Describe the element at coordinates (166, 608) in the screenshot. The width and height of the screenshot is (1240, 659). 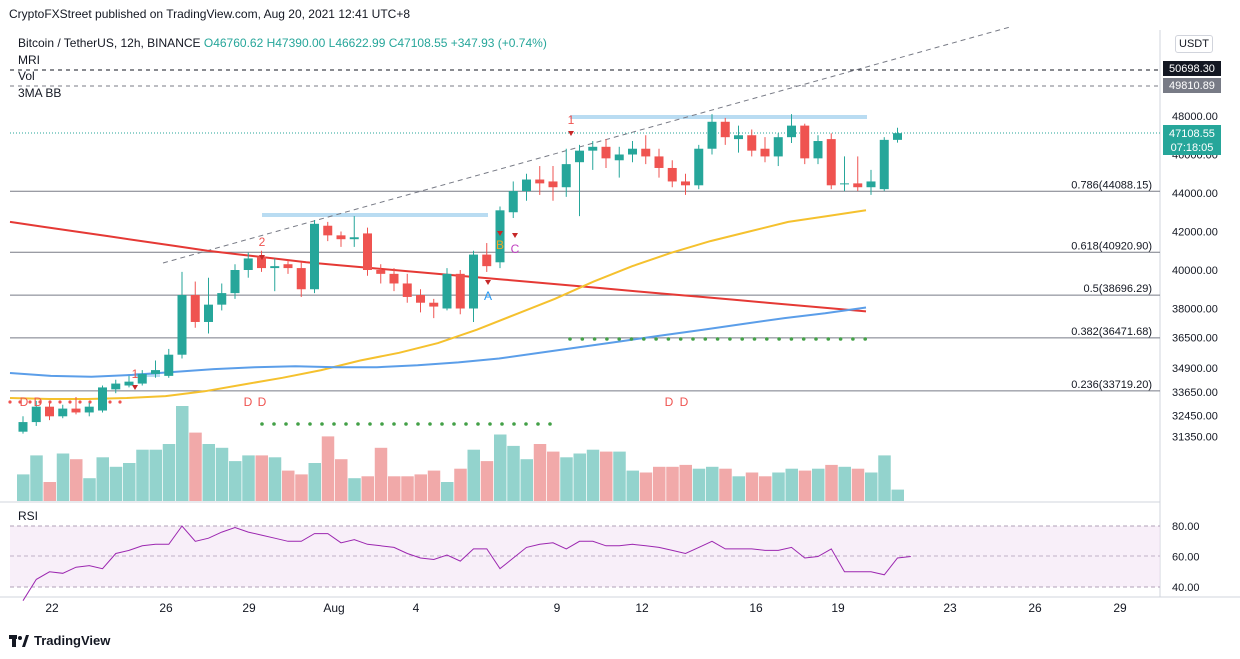
I see `time-tick-1: 26` at that location.